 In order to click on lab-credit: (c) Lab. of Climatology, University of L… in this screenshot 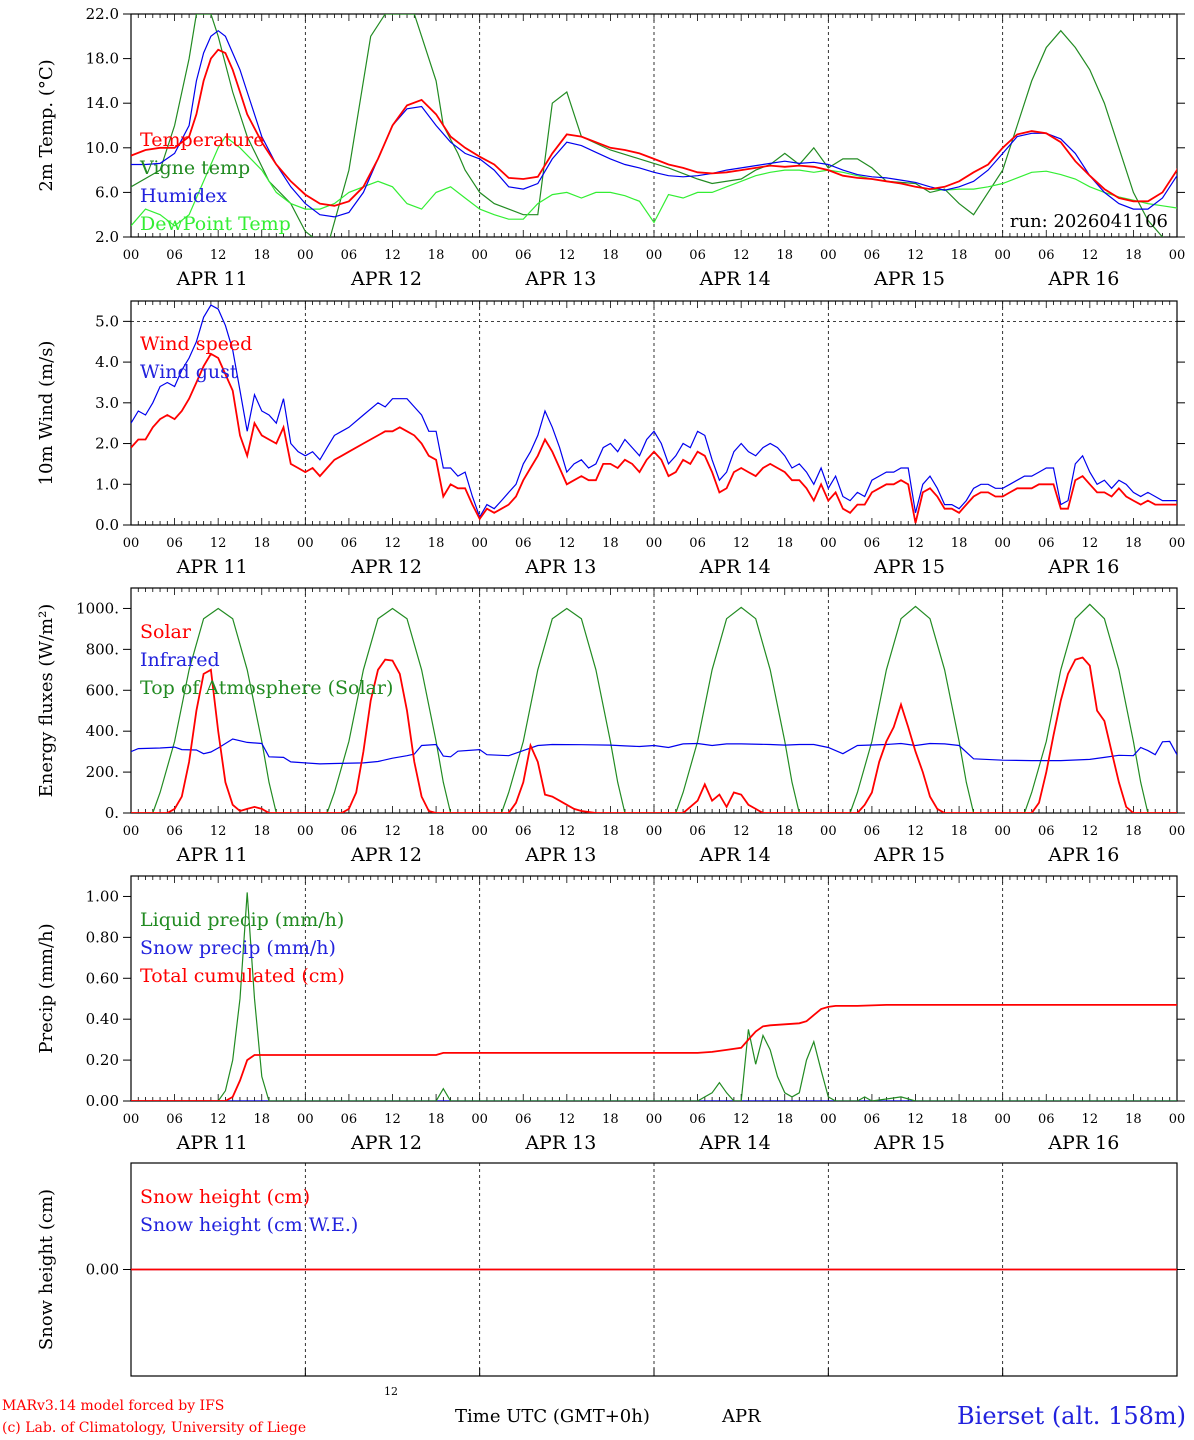, I will do `click(154, 1428)`.